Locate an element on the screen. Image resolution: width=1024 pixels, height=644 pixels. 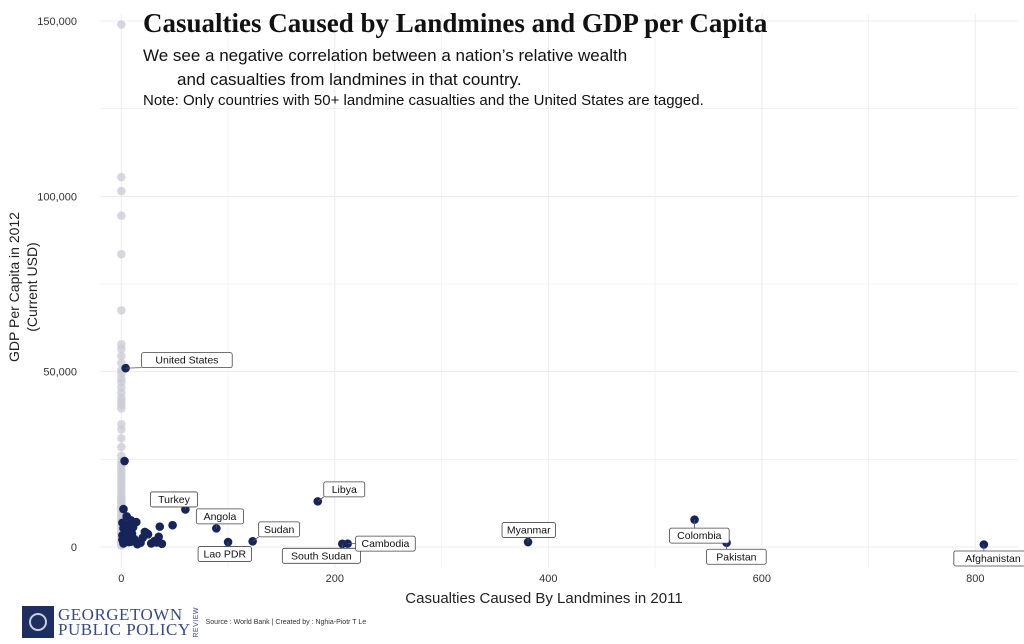
country-label: Sudan is located at coordinates (279, 530).